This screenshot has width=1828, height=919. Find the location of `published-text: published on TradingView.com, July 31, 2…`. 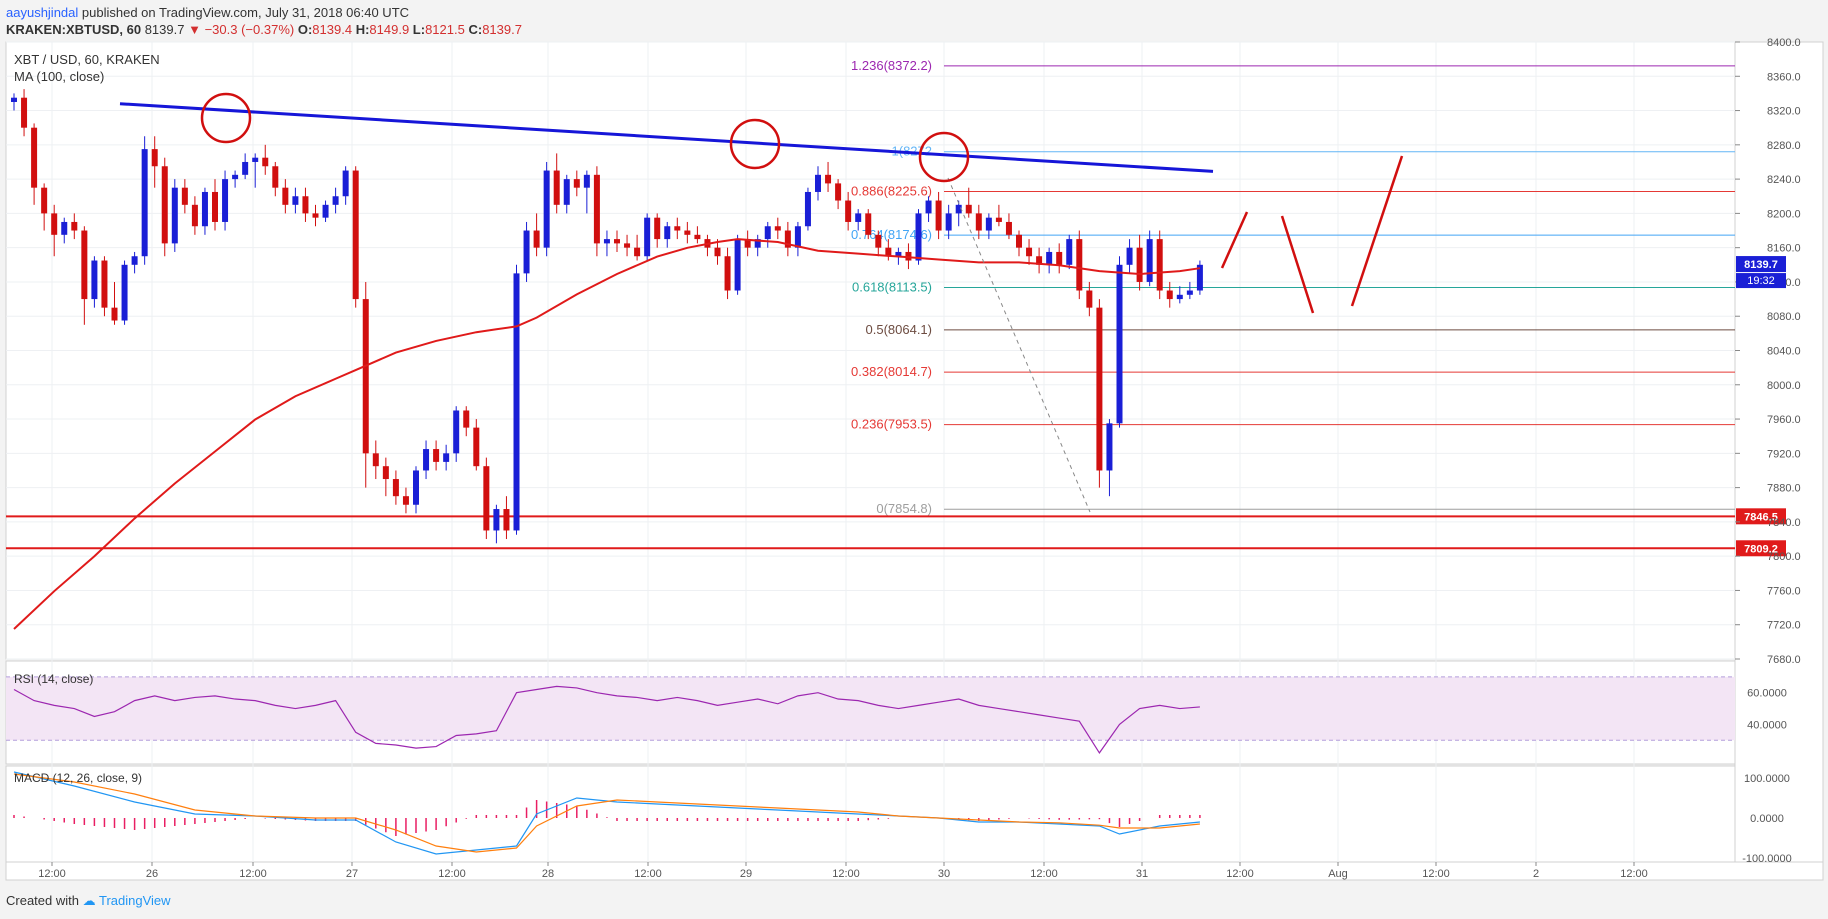

published-text: published on TradingView.com, July 31, 2… is located at coordinates (244, 12).